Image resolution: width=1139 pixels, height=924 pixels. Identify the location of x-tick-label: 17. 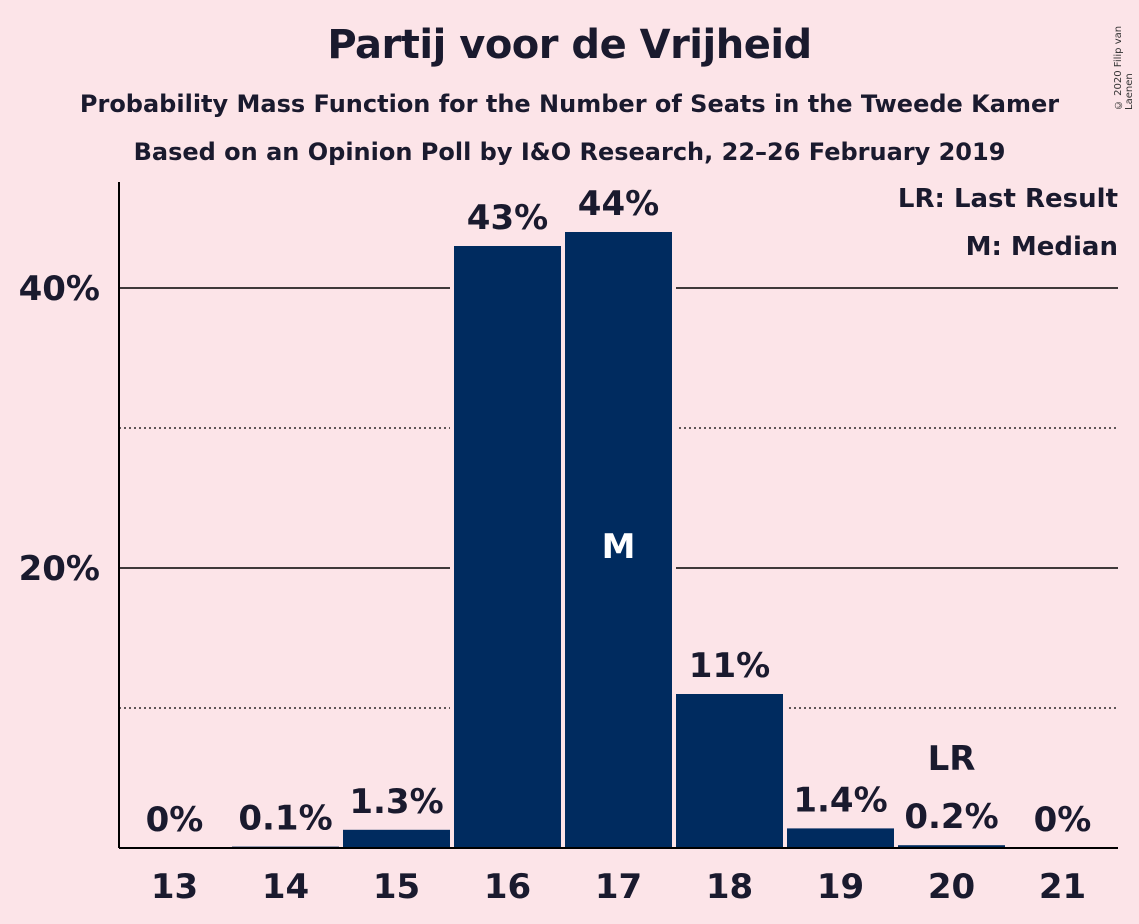
(618, 887).